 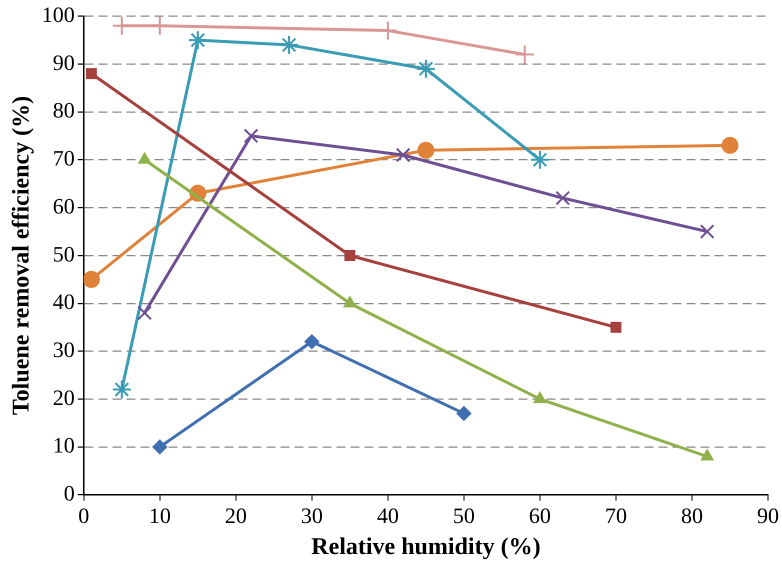 What do you see at coordinates (159, 515) in the screenshot?
I see `x-tick-label: 10` at bounding box center [159, 515].